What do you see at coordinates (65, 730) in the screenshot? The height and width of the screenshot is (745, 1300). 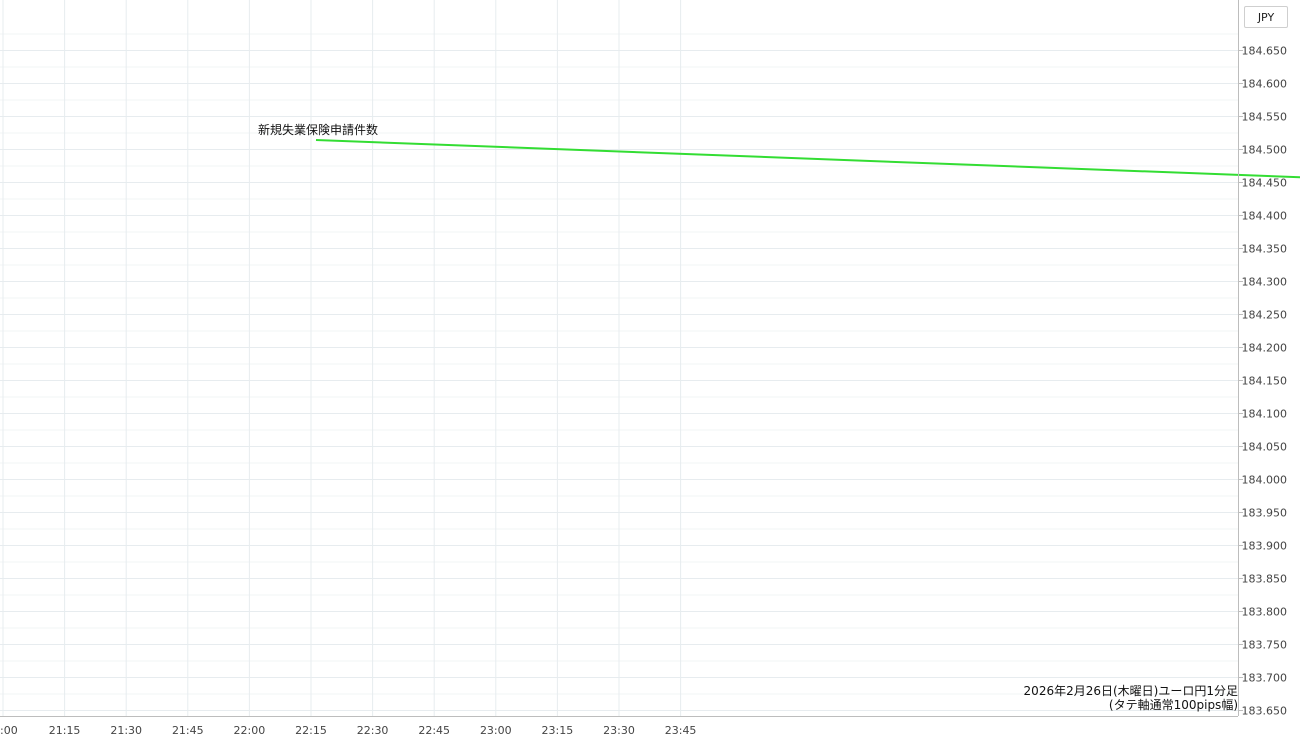 I see `x-tick-label: 21:15` at bounding box center [65, 730].